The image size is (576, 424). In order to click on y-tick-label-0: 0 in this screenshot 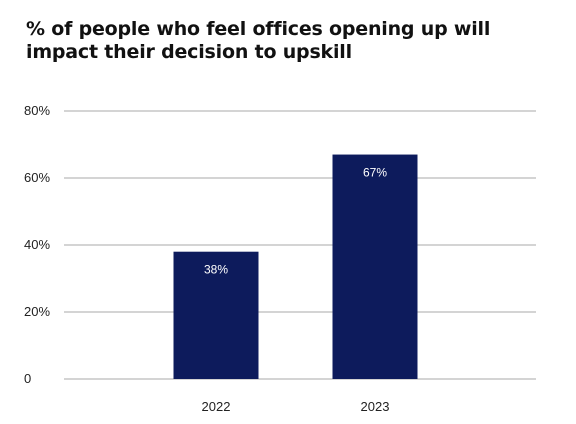, I will do `click(27, 378)`.